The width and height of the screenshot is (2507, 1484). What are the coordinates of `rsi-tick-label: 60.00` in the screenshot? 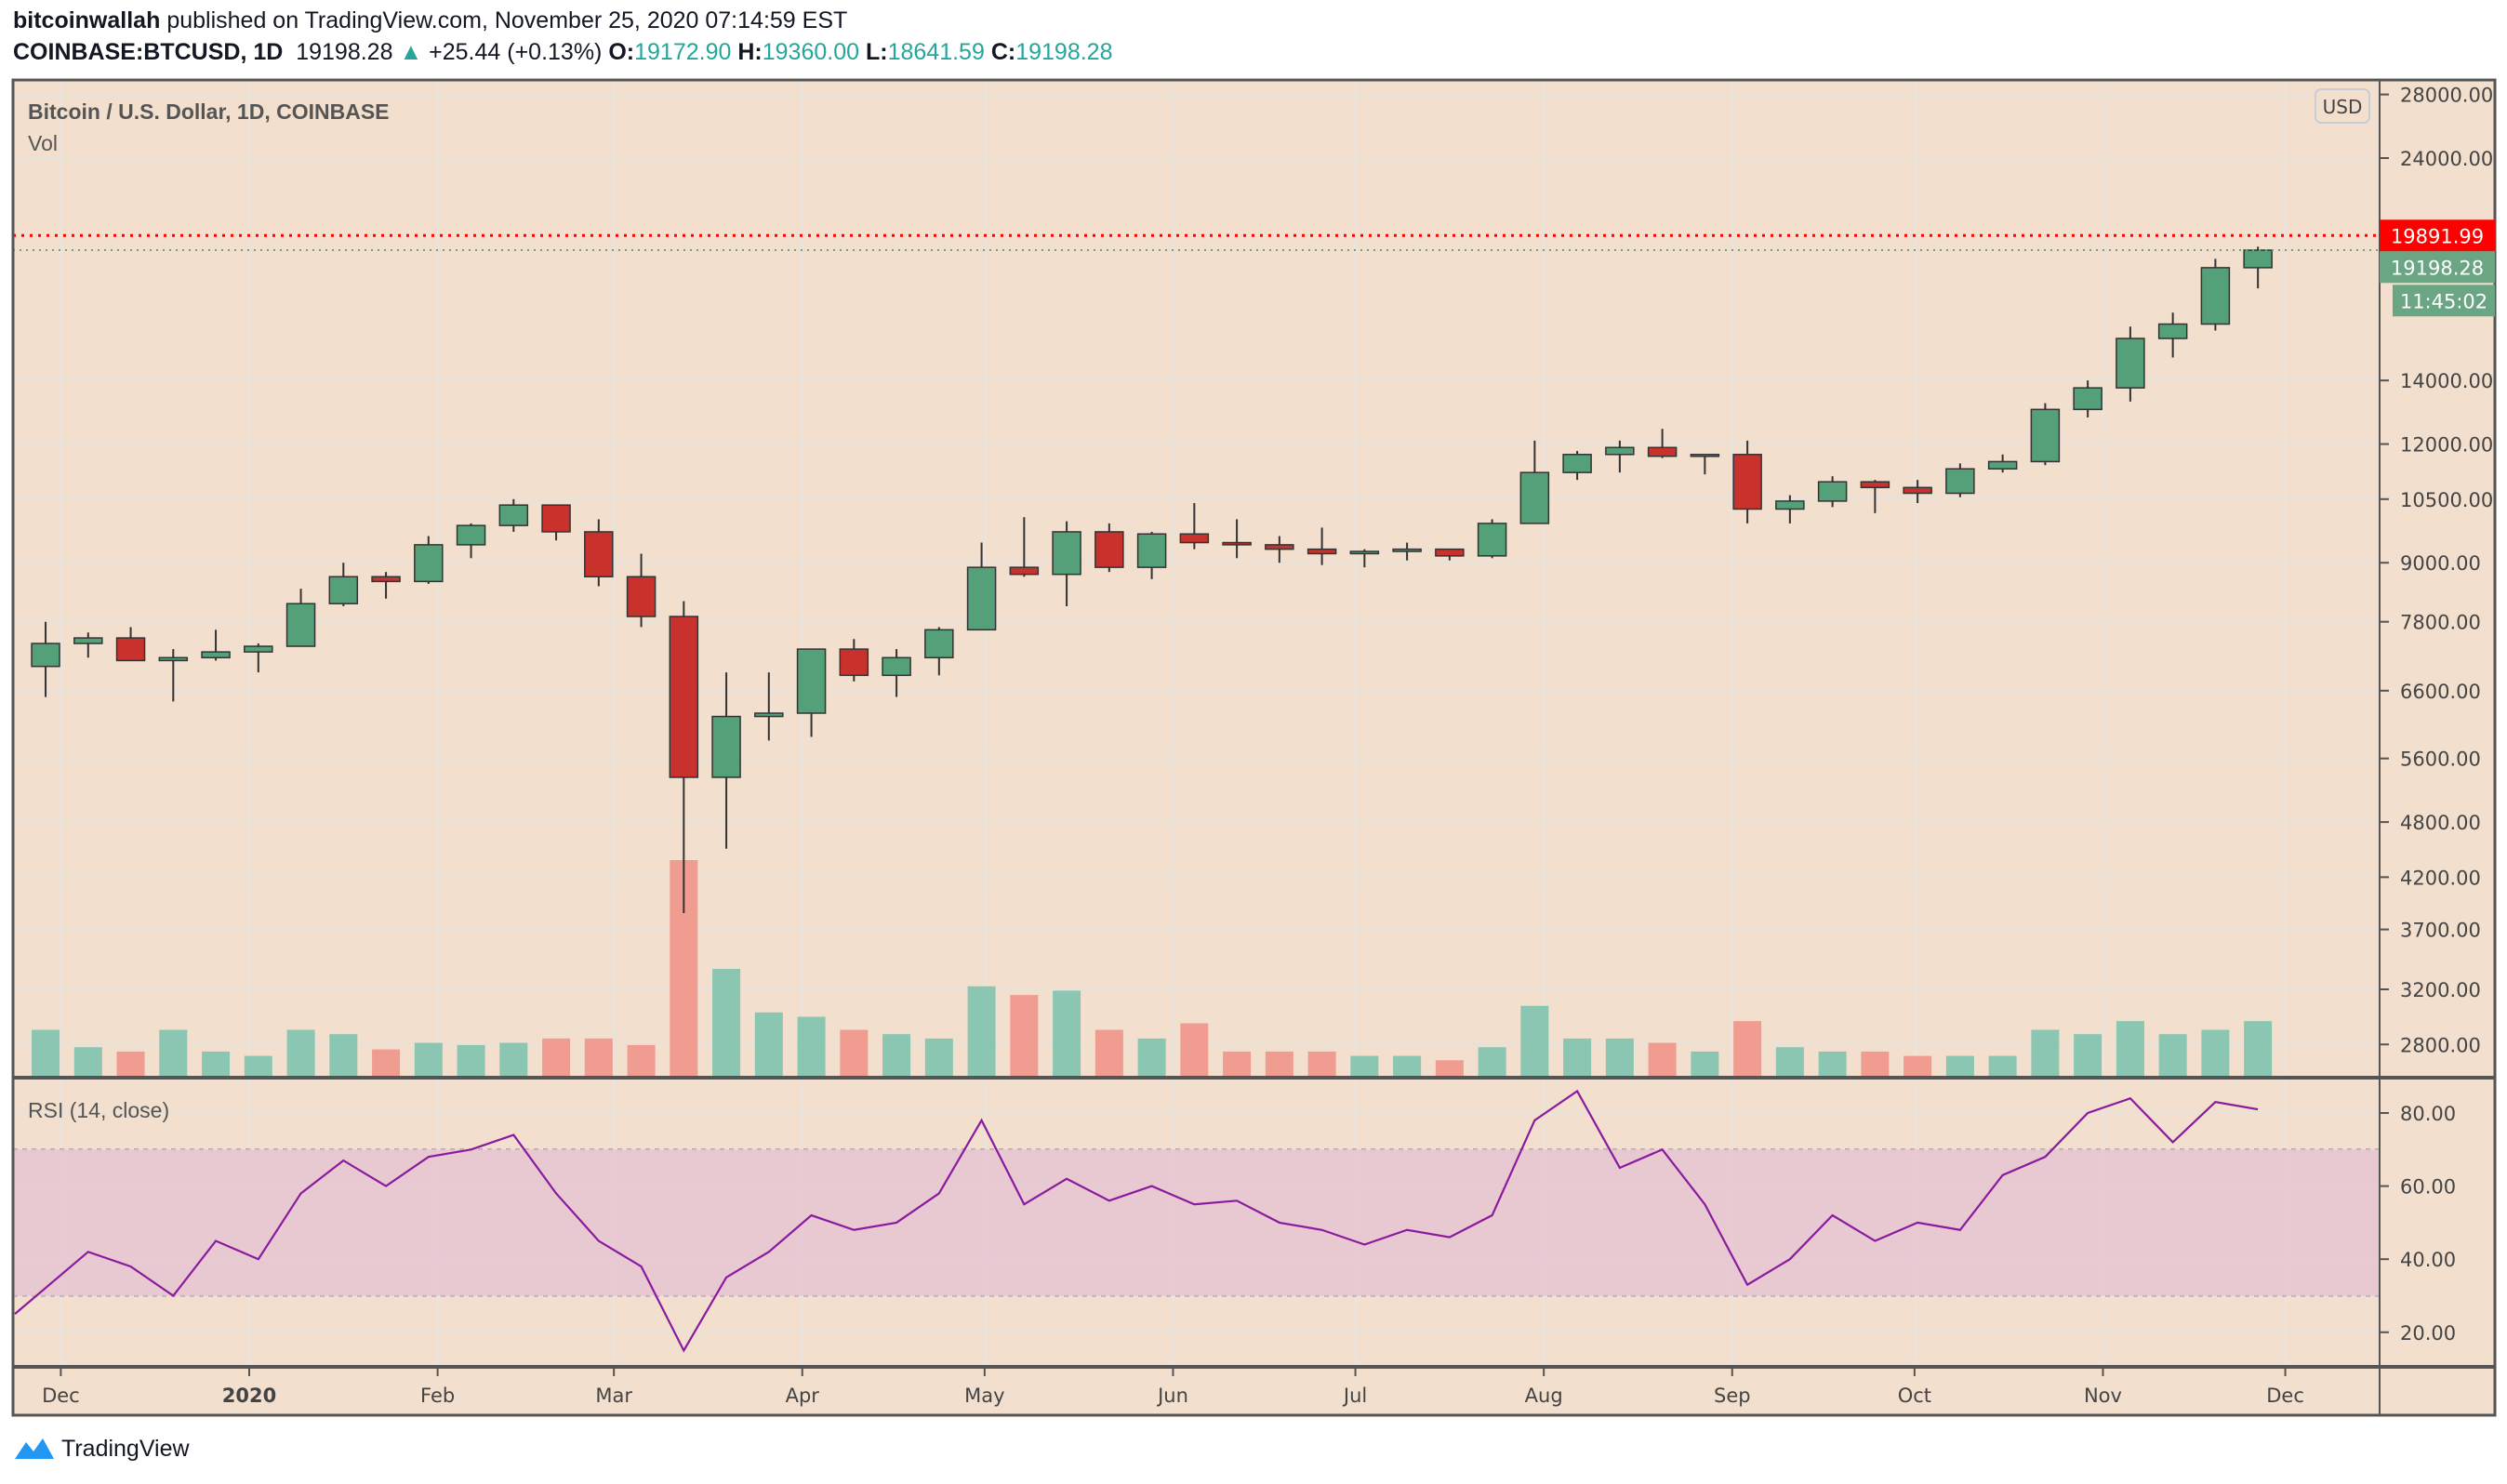 It's located at (2428, 1187).